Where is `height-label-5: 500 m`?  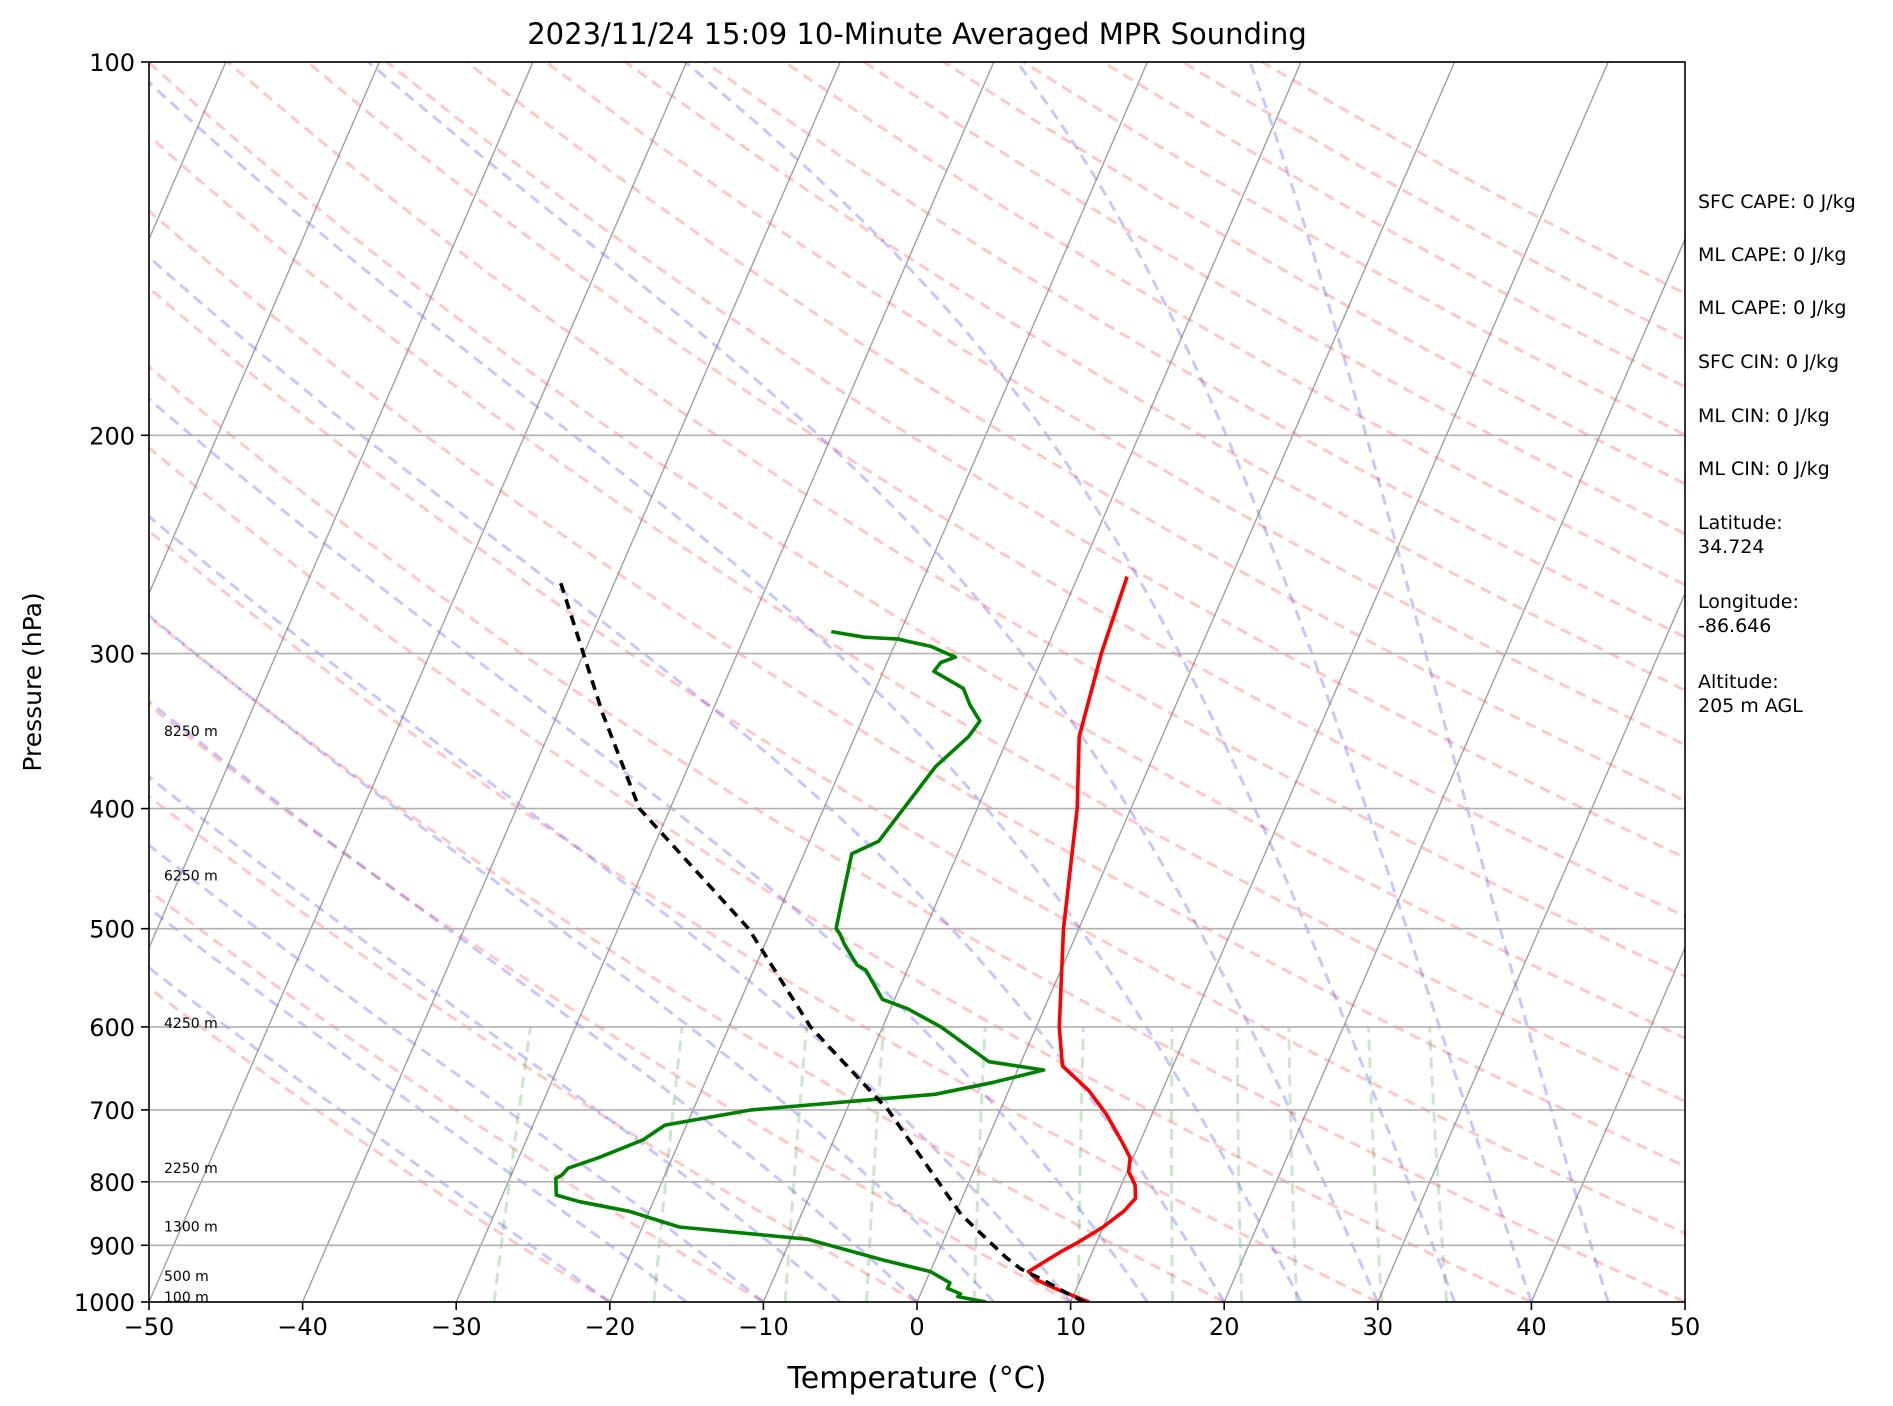
height-label-5: 500 m is located at coordinates (186, 1277).